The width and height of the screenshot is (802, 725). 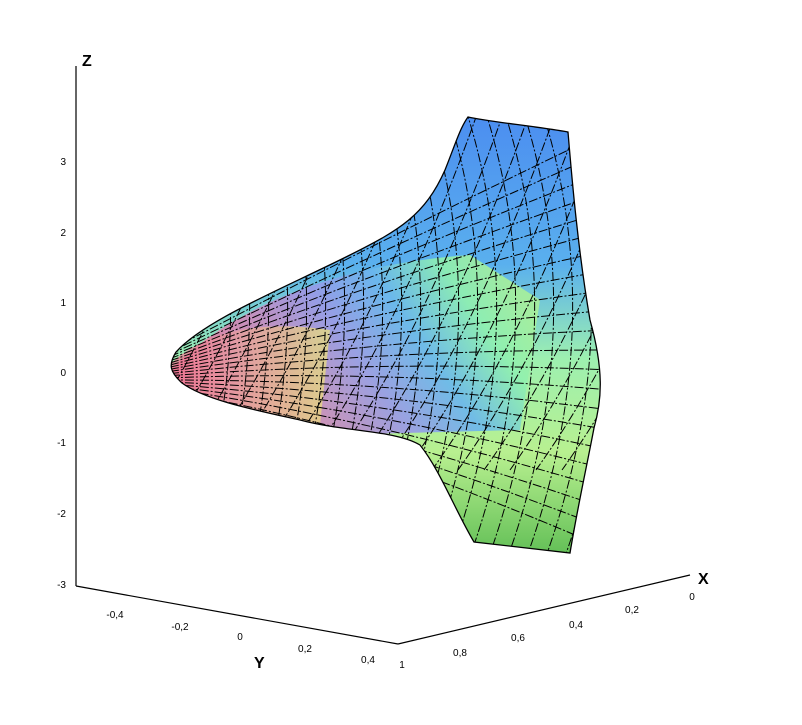 I want to click on z-tick-label: 0, so click(x=63, y=373).